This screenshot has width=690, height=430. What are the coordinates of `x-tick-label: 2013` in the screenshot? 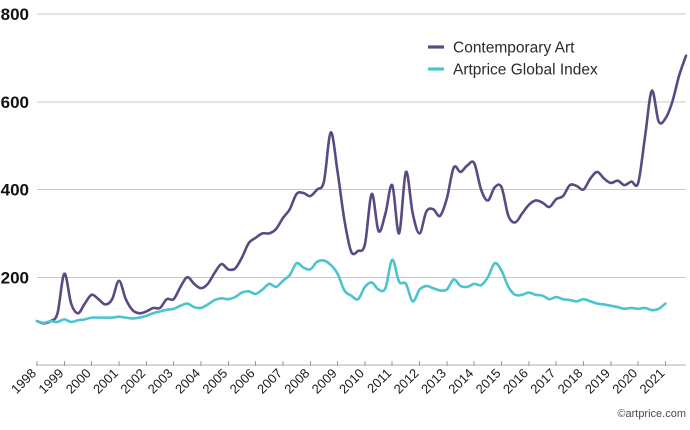 It's located at (433, 381).